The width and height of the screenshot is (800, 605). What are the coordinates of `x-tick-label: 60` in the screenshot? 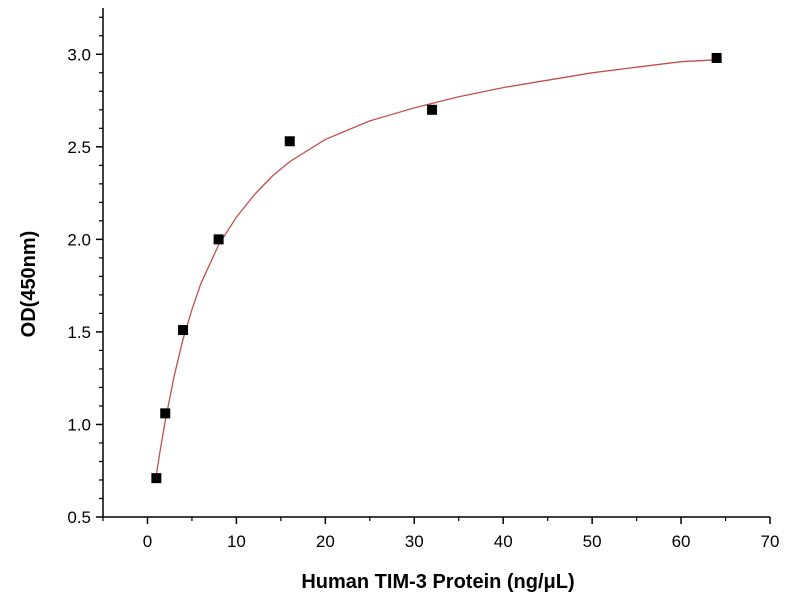 It's located at (681, 541).